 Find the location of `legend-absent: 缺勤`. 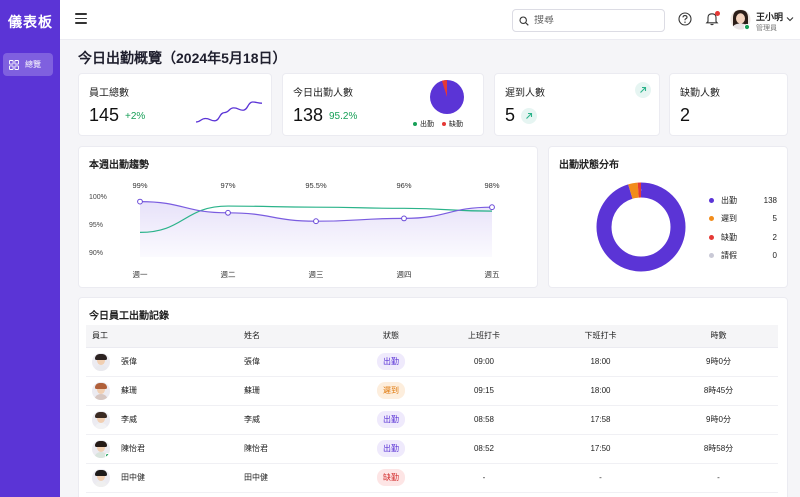

legend-absent: 缺勤 is located at coordinates (456, 124).